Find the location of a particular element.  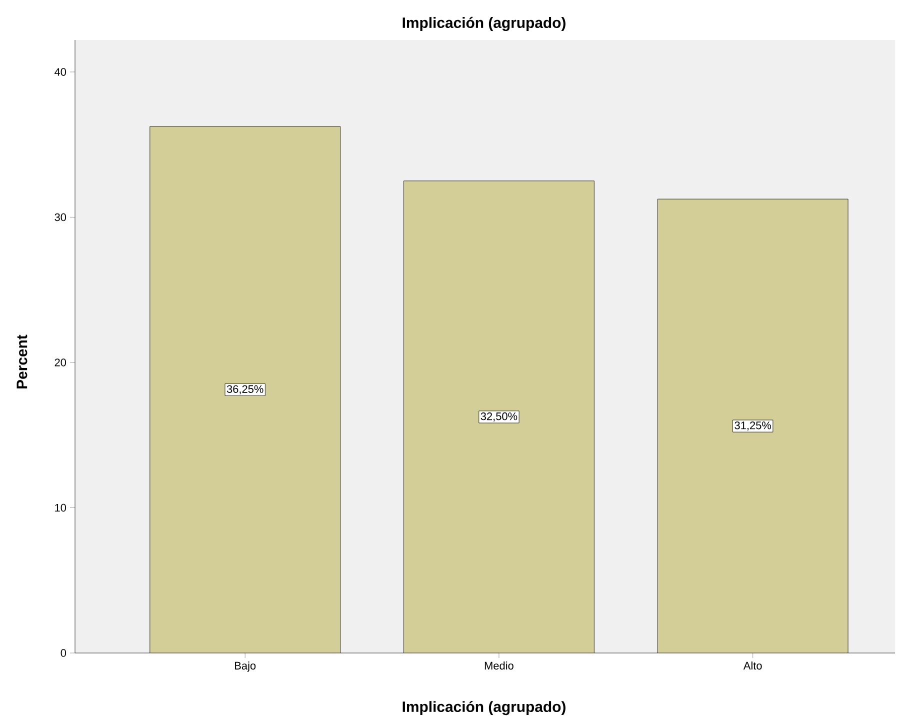

y-tick-label: 40 is located at coordinates (60, 72).